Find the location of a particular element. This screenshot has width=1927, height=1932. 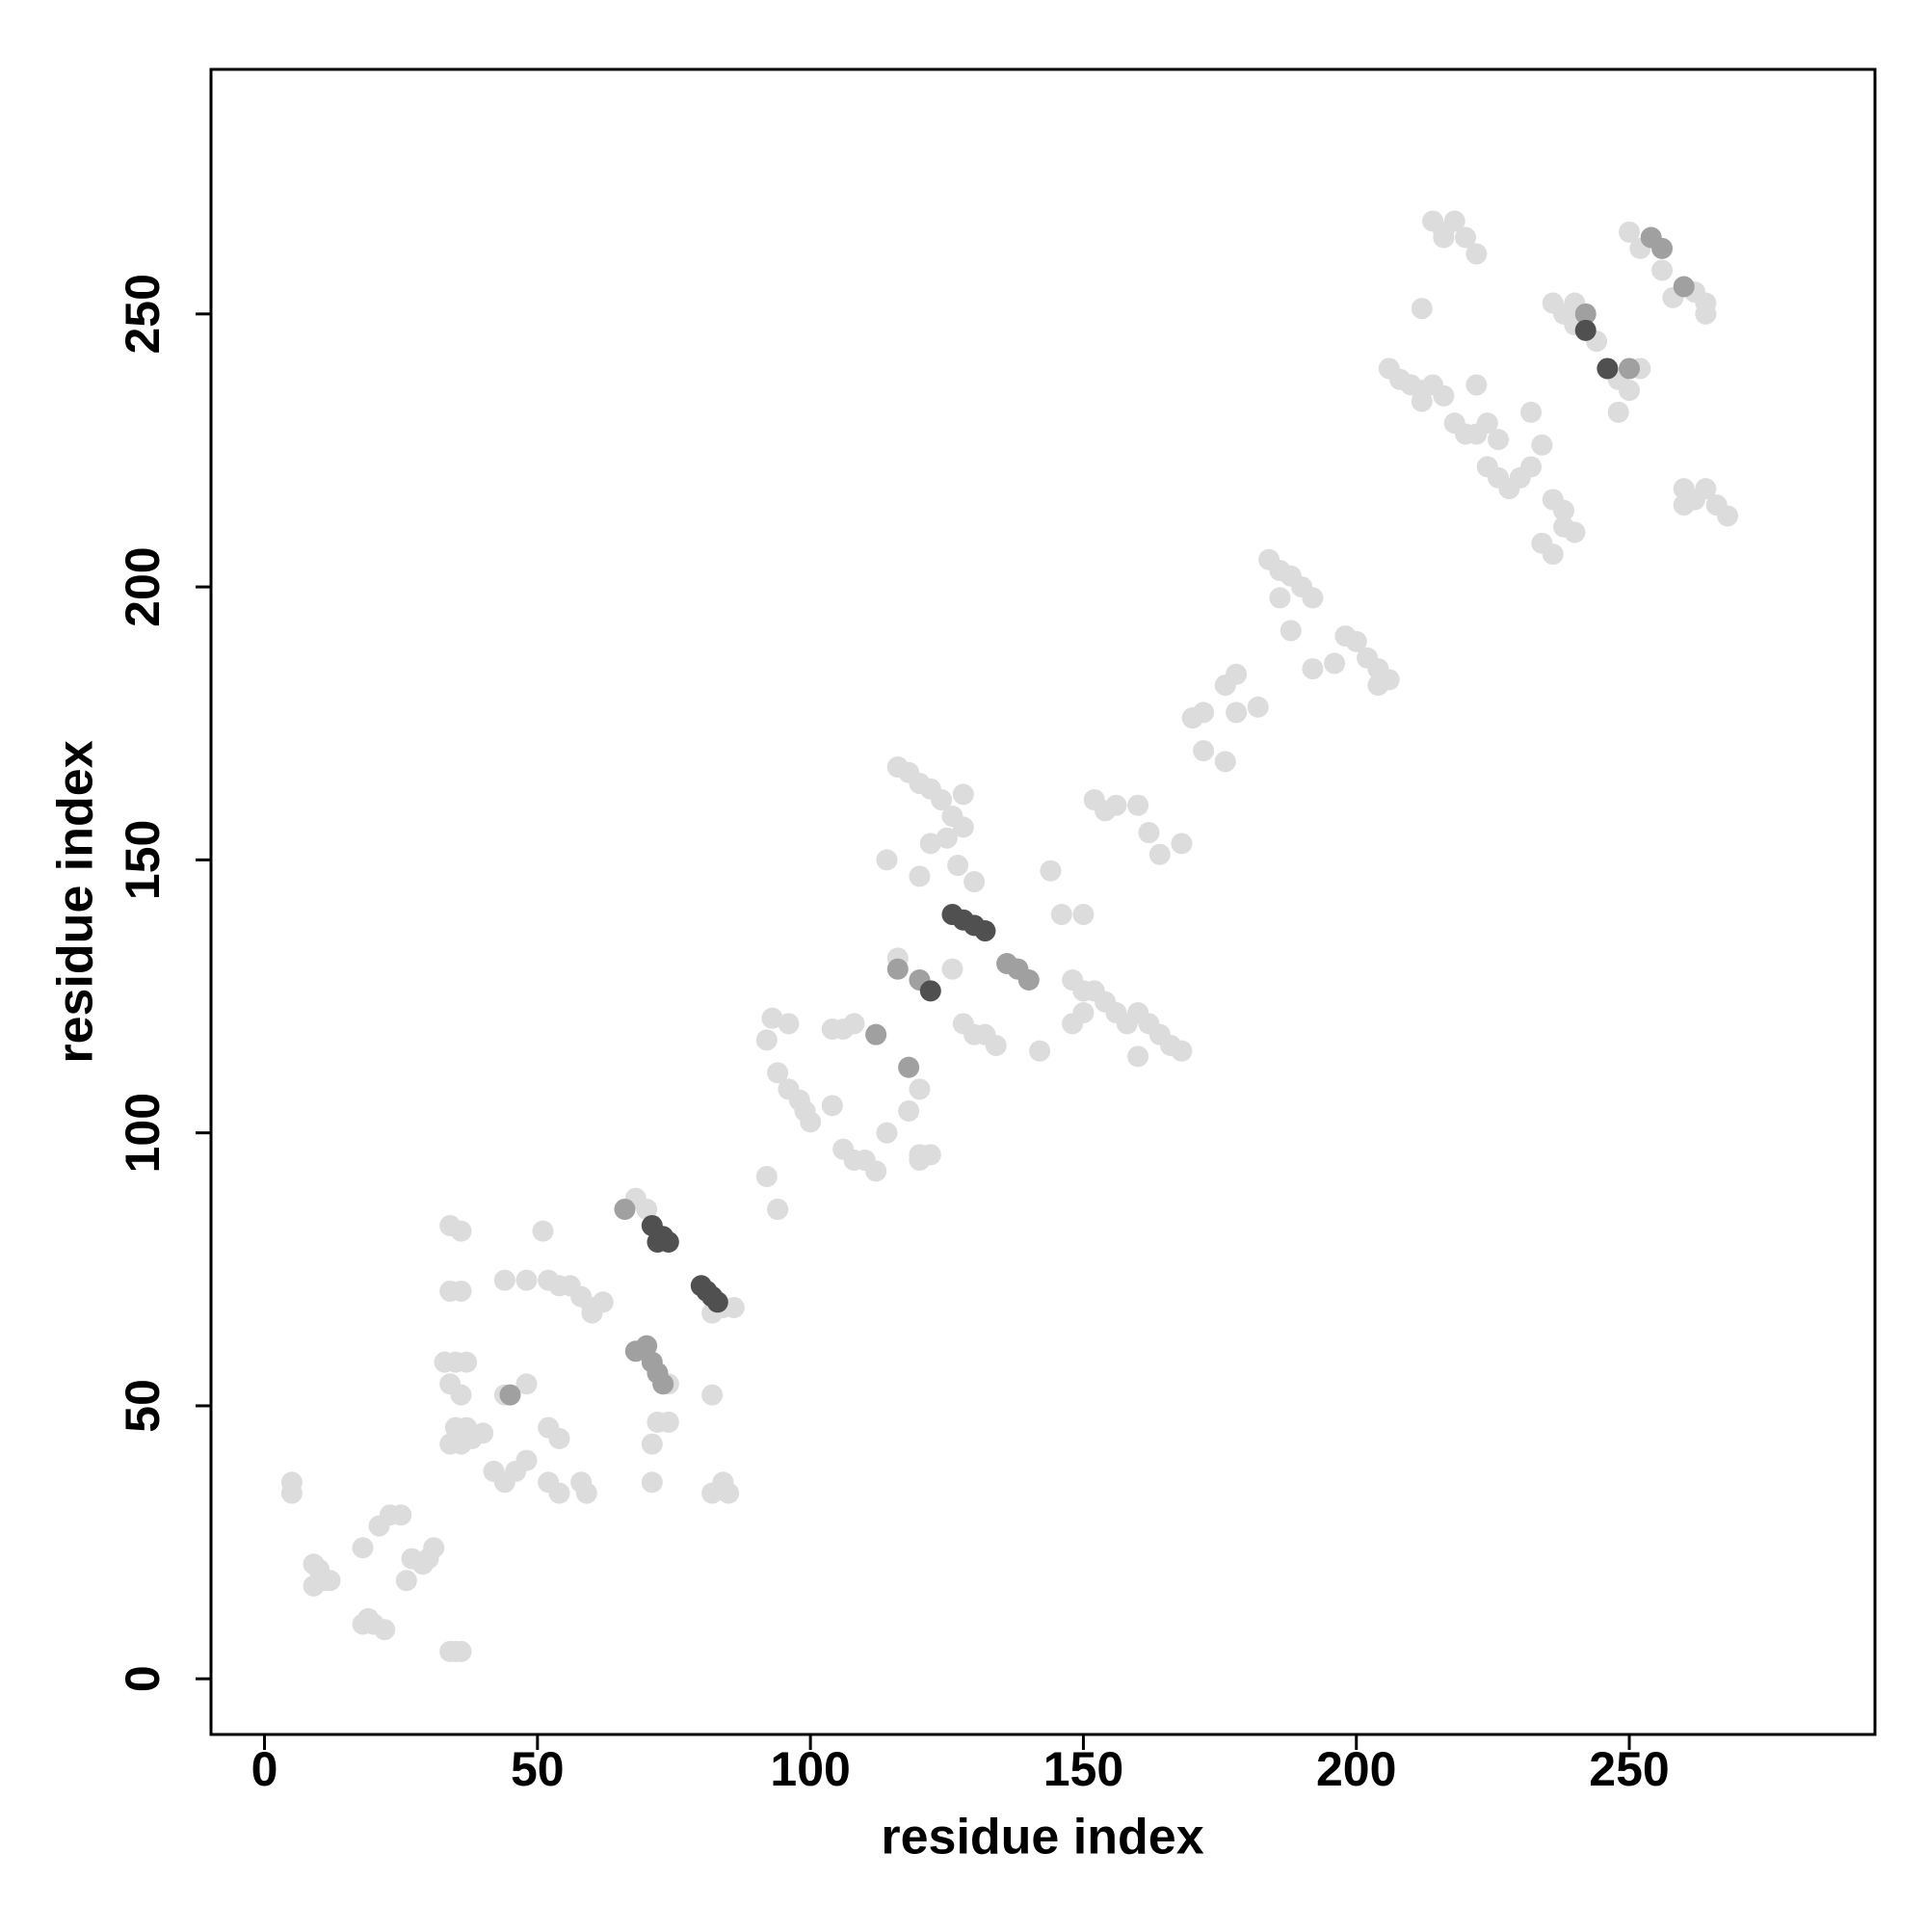

y-tick-label: 150 is located at coordinates (143, 860).